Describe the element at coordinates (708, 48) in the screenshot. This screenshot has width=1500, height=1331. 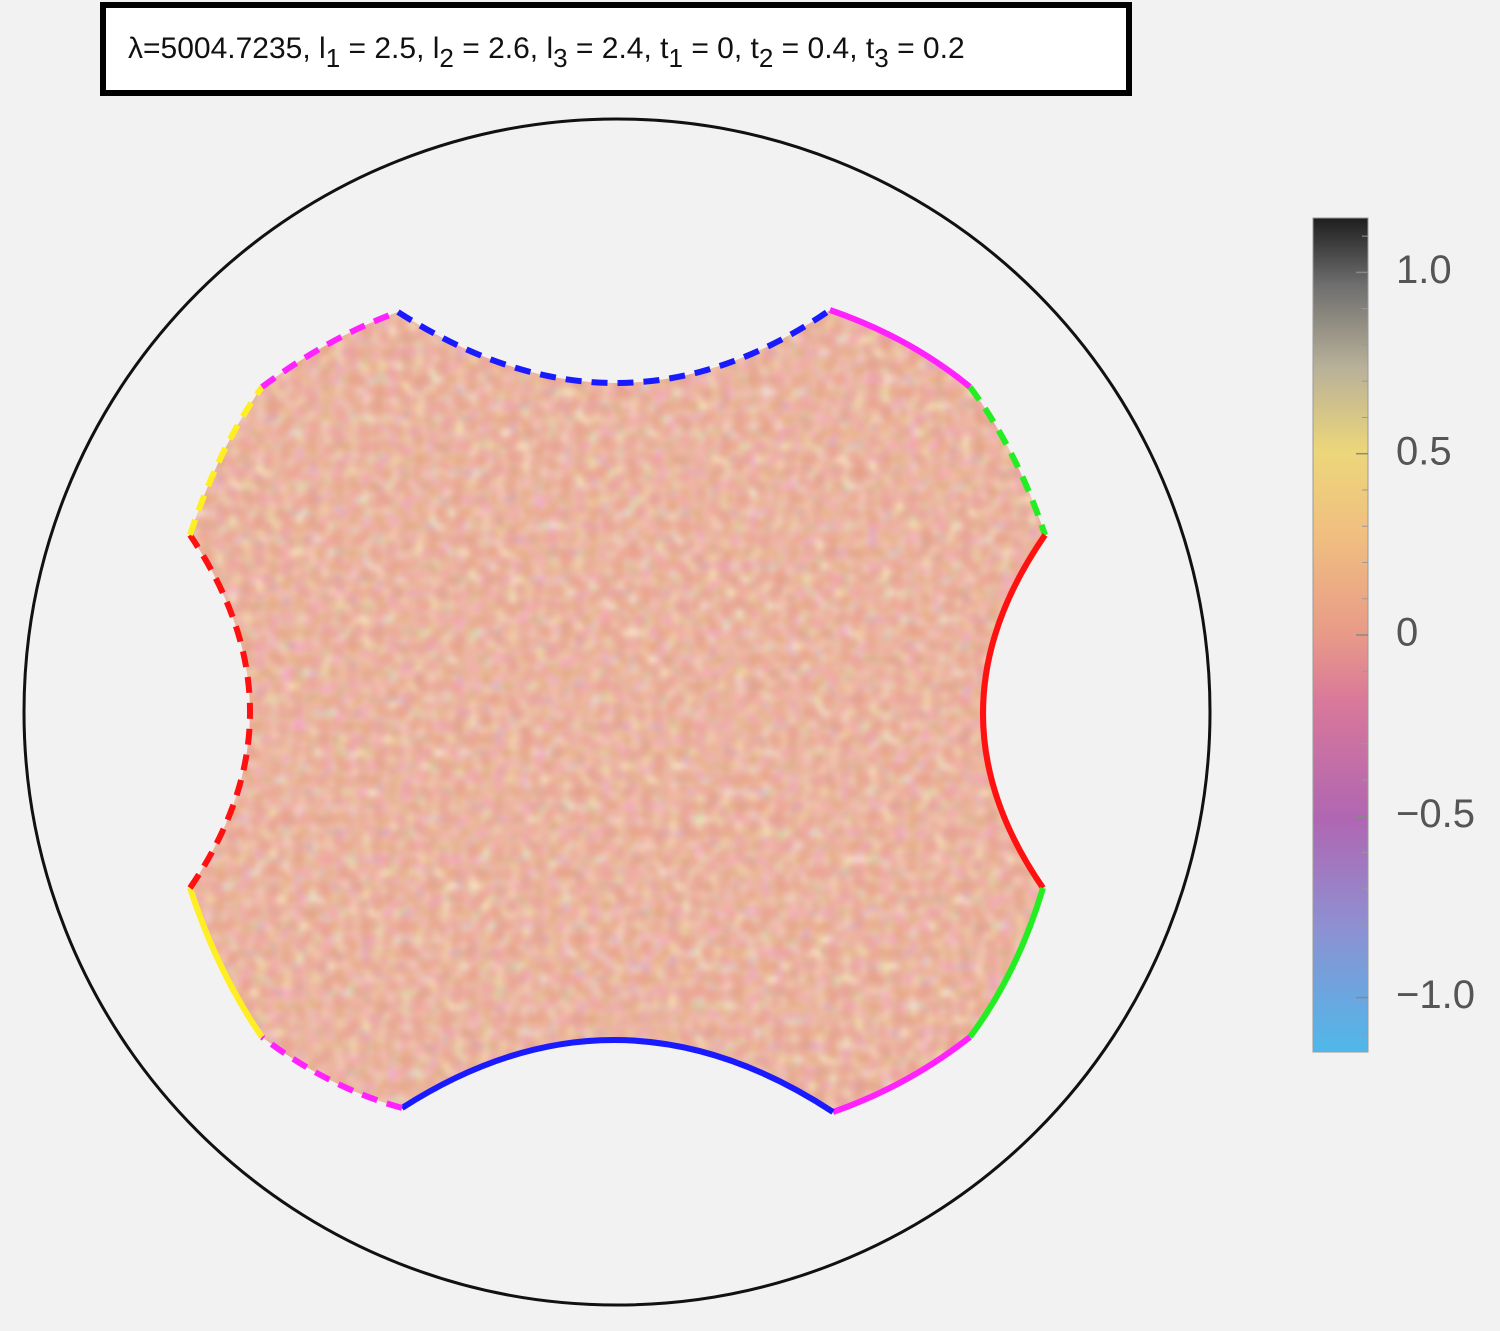
I see `param-value: = 0` at that location.